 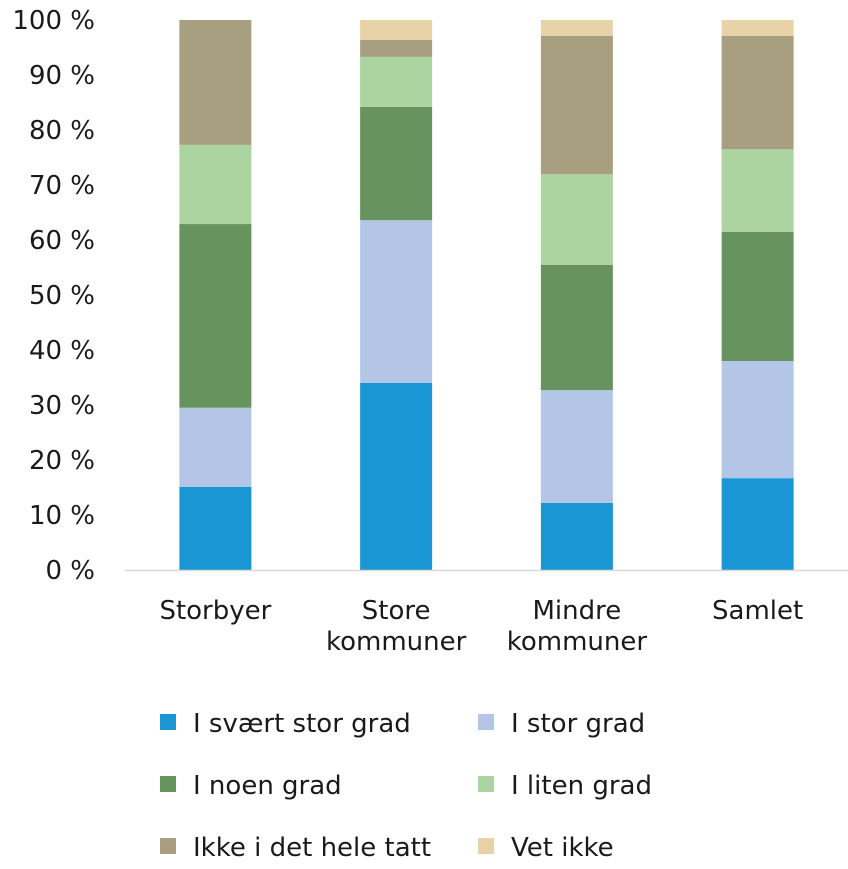 What do you see at coordinates (62, 241) in the screenshot?
I see `y-tick-label: 60 %` at bounding box center [62, 241].